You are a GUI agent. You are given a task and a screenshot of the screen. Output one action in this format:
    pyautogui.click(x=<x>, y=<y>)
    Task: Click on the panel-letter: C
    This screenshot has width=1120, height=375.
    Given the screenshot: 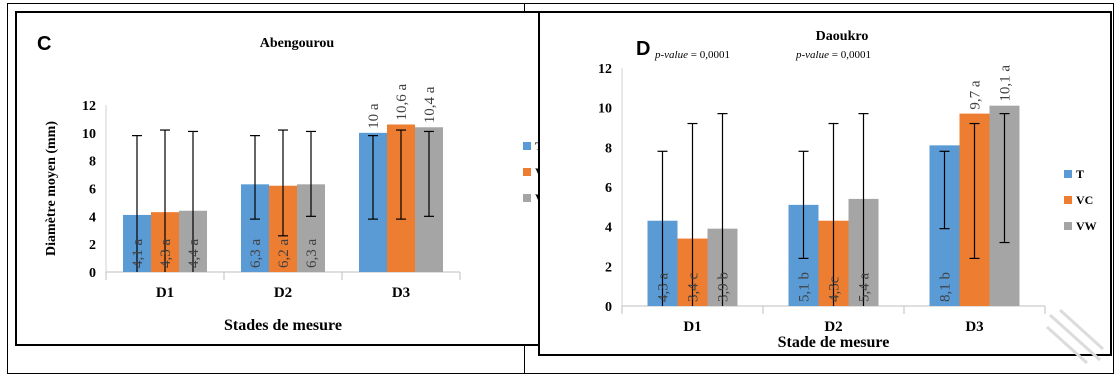 What is the action you would take?
    pyautogui.click(x=44, y=44)
    